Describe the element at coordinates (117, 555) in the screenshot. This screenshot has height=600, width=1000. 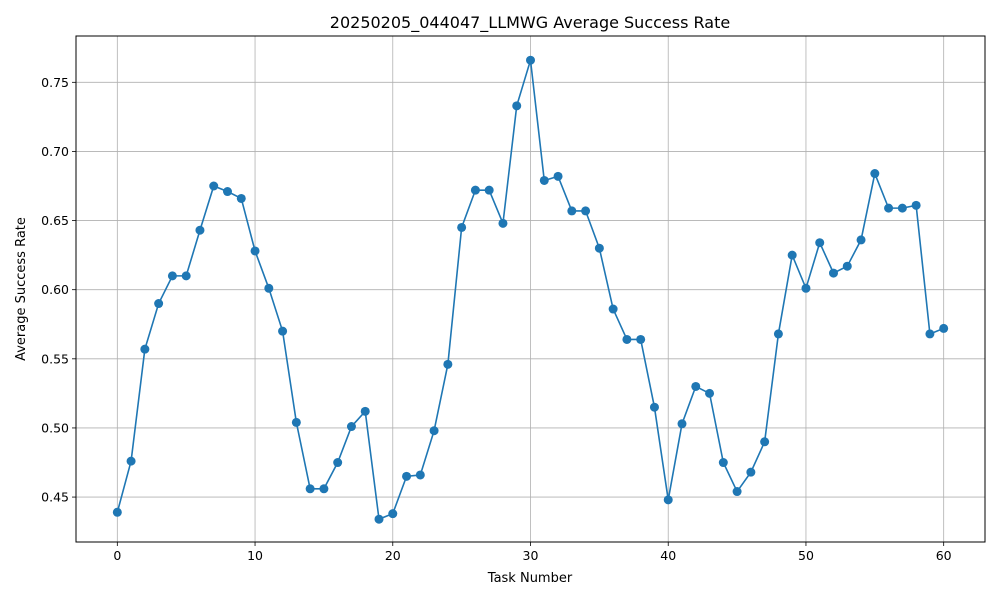
I see `x-tick-label: 0` at that location.